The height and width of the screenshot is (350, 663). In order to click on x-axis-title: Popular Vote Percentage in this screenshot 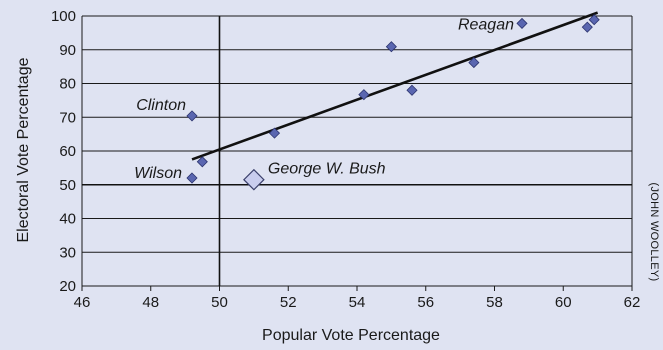, I will do `click(351, 335)`.